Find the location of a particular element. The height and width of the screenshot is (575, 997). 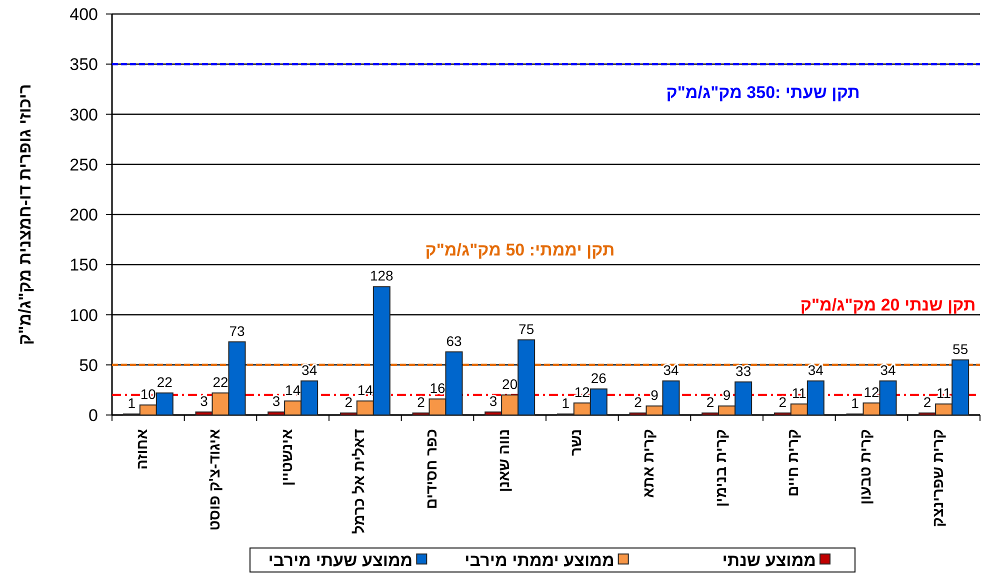

ref-line-label: תקן יממתי: 50 מק"ג/מ"ק is located at coordinates (520, 250).